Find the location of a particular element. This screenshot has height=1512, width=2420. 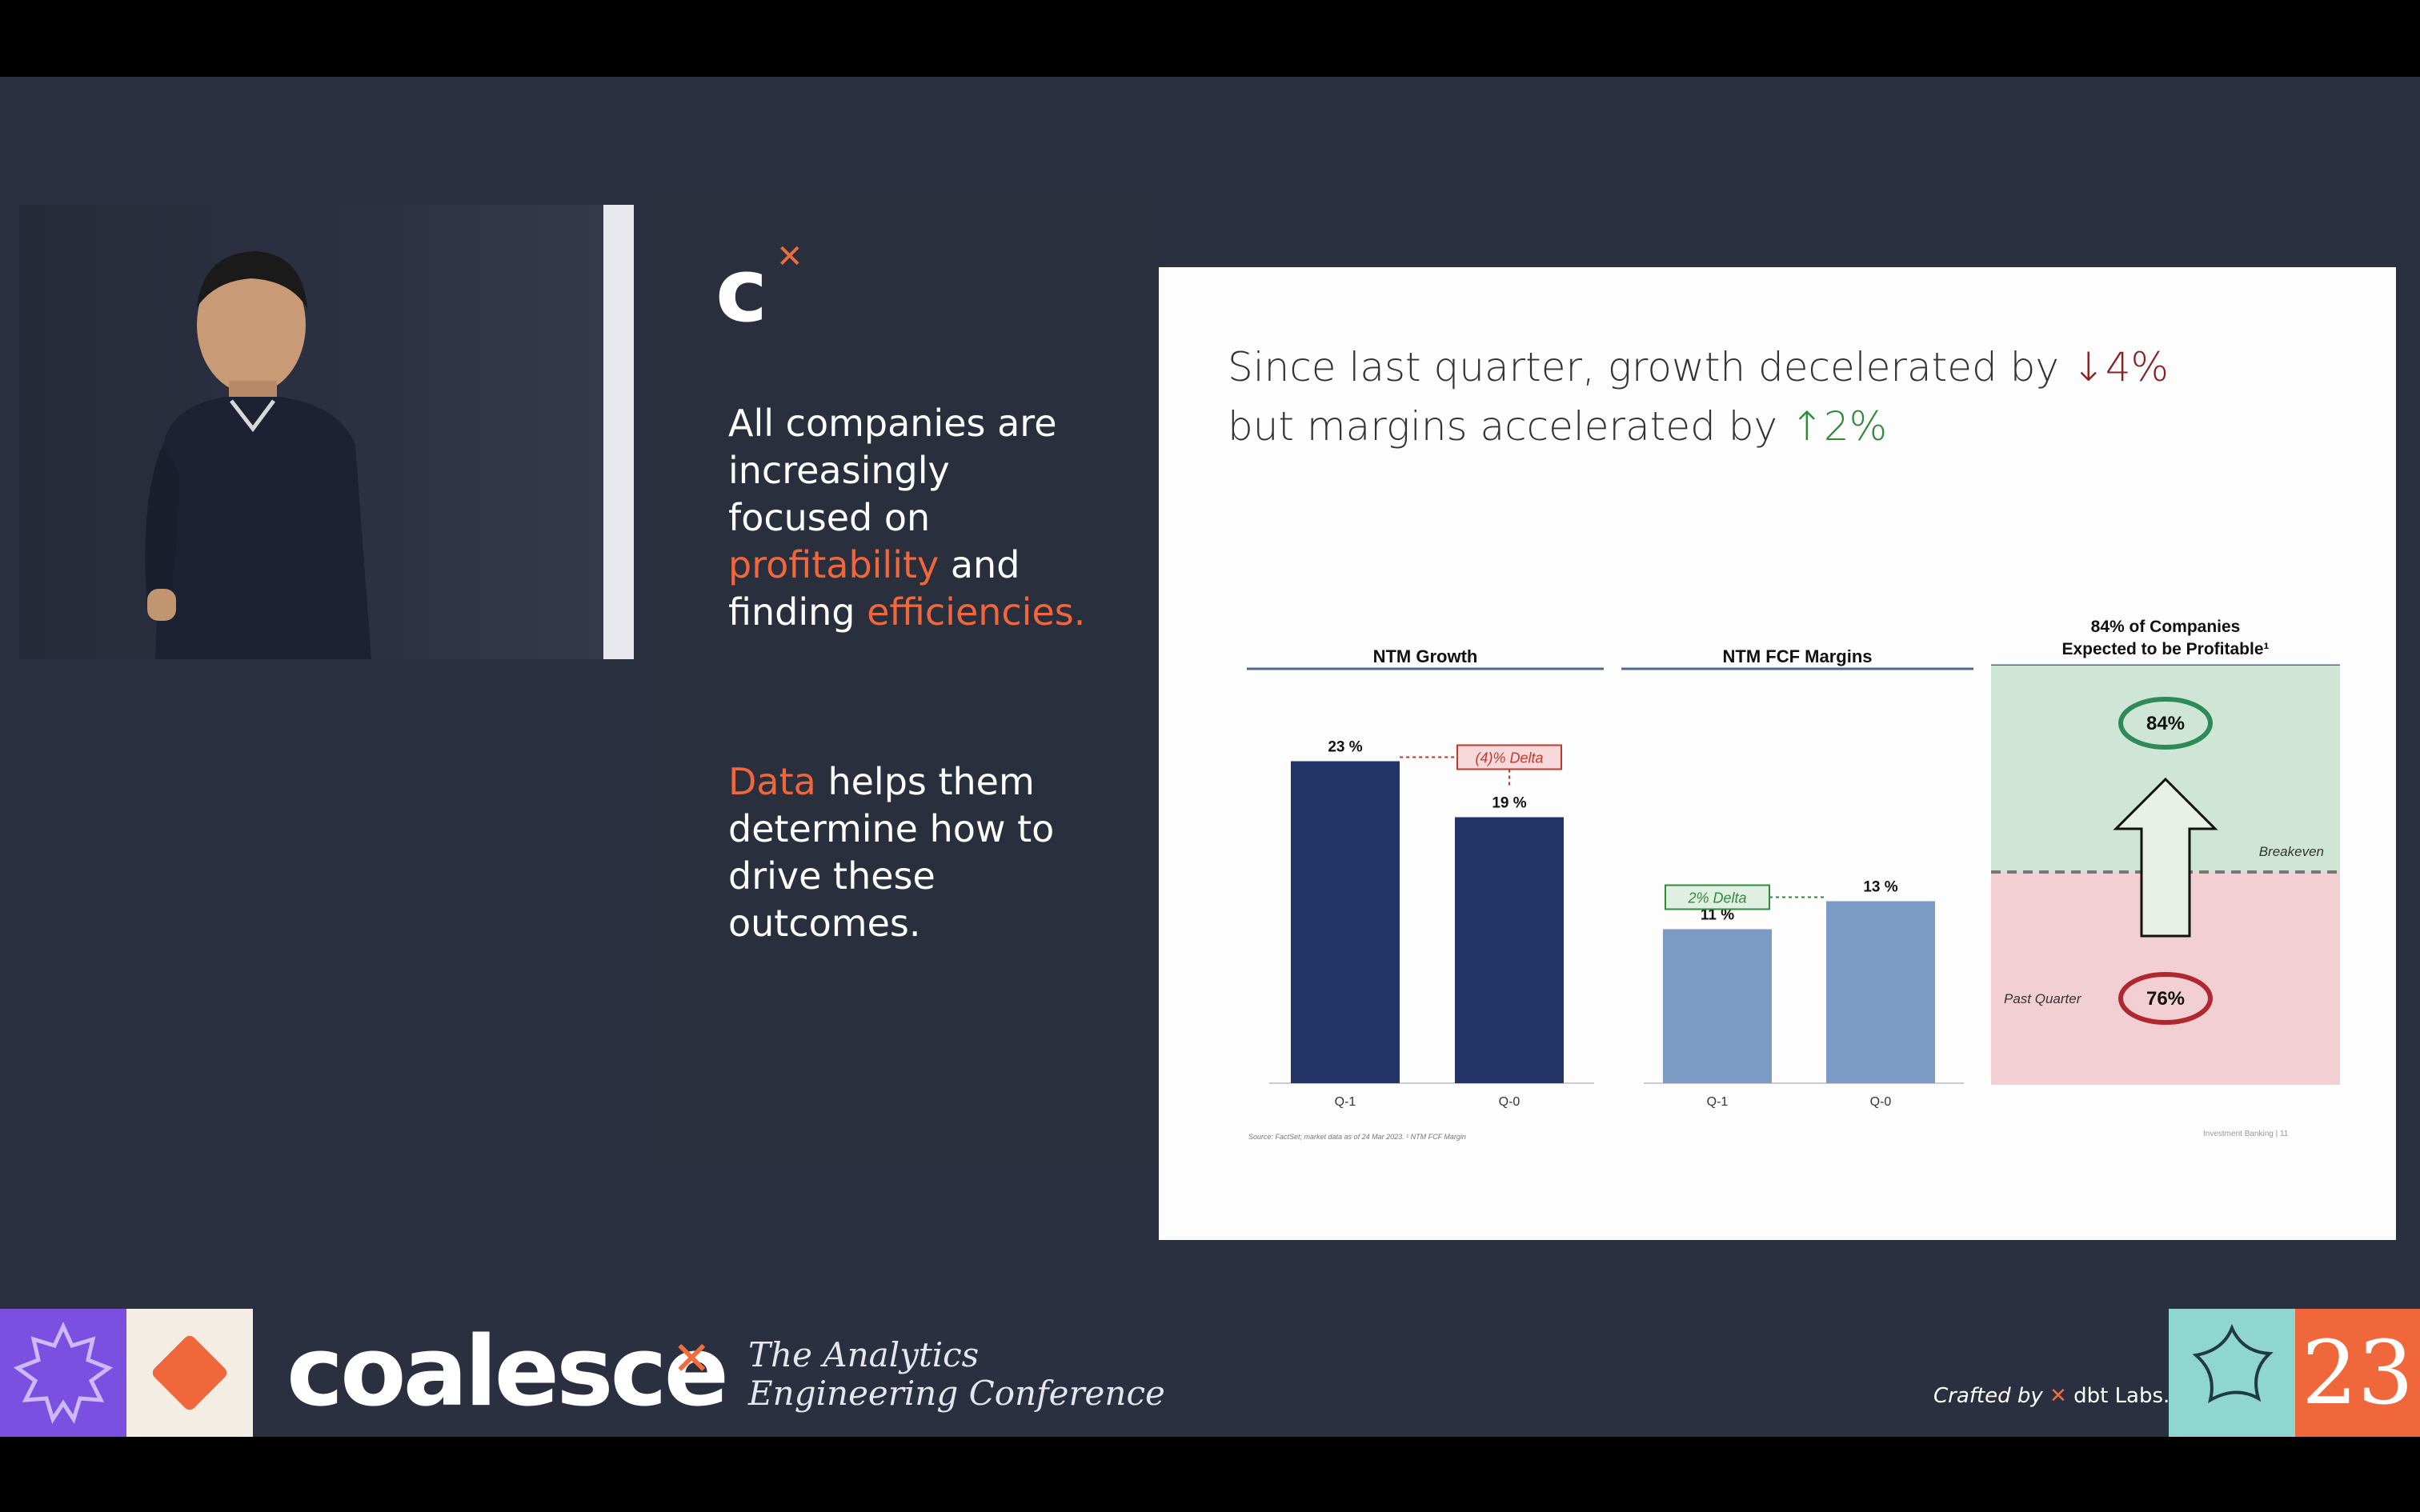

claim-word: finding is located at coordinates (797, 612).